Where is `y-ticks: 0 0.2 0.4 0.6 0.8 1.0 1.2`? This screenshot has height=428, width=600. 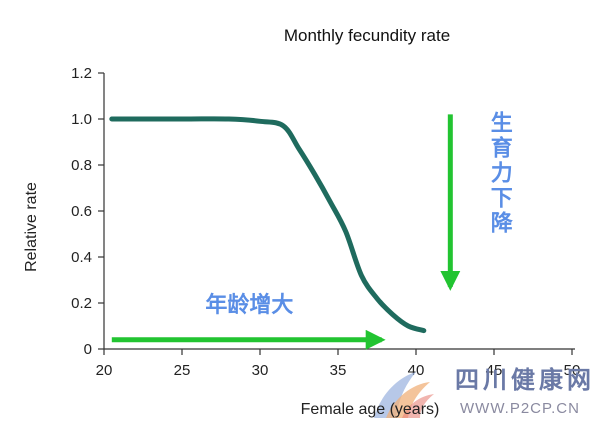 y-ticks: 0 0.2 0.4 0.6 0.8 1.0 1.2 is located at coordinates (87, 211).